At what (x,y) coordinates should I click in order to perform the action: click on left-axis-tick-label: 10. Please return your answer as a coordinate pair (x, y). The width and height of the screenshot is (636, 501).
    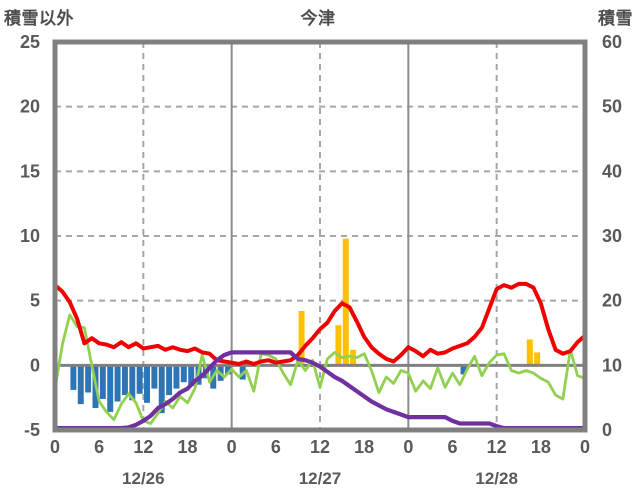
    Looking at the image, I should click on (30, 236).